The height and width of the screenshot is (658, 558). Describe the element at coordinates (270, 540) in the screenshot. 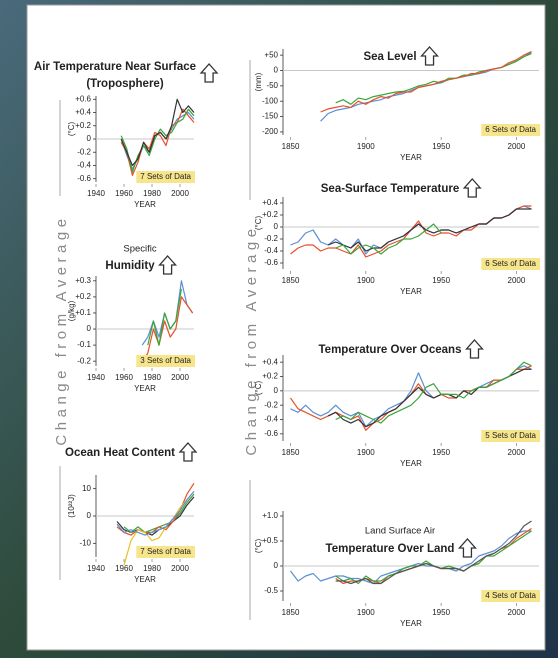

I see `y-tick-label: +0.5` at that location.